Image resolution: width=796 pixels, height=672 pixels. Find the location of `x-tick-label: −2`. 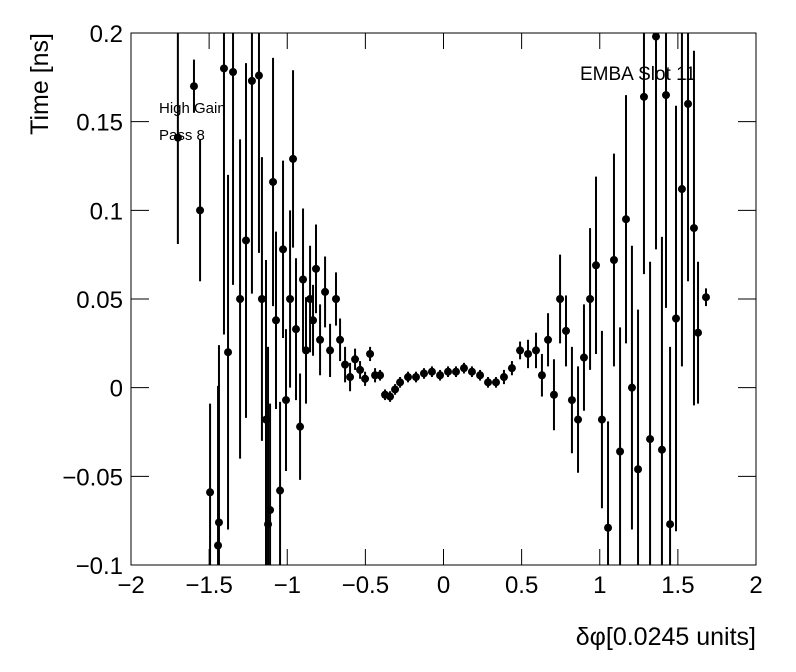

x-tick-label: −2 is located at coordinates (130, 585).